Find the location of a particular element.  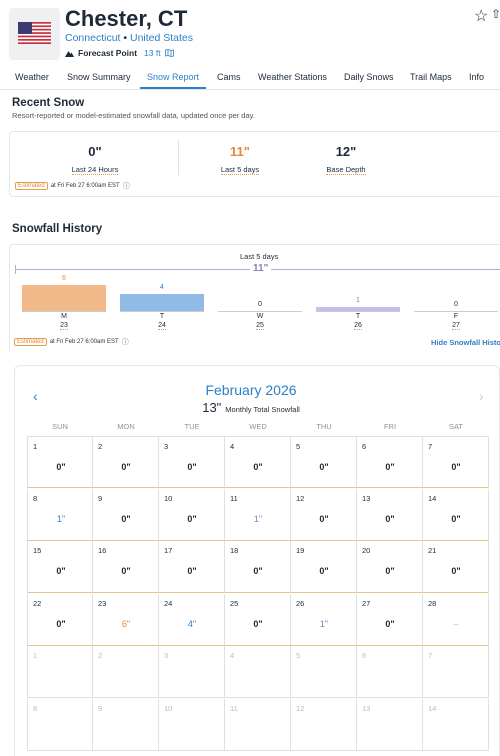

calendar-day: 16 0" is located at coordinates (126, 567).